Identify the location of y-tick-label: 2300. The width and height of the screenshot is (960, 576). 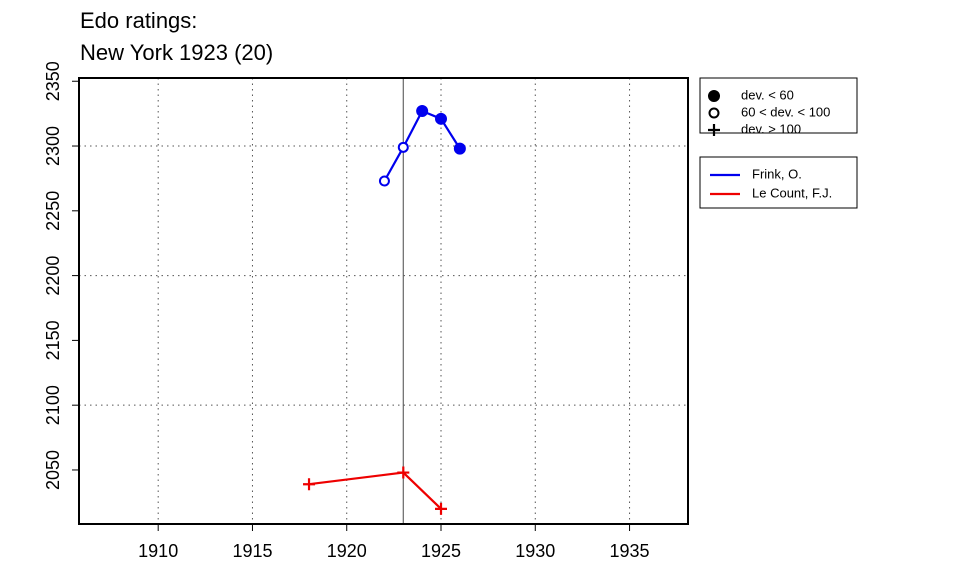
(53, 146).